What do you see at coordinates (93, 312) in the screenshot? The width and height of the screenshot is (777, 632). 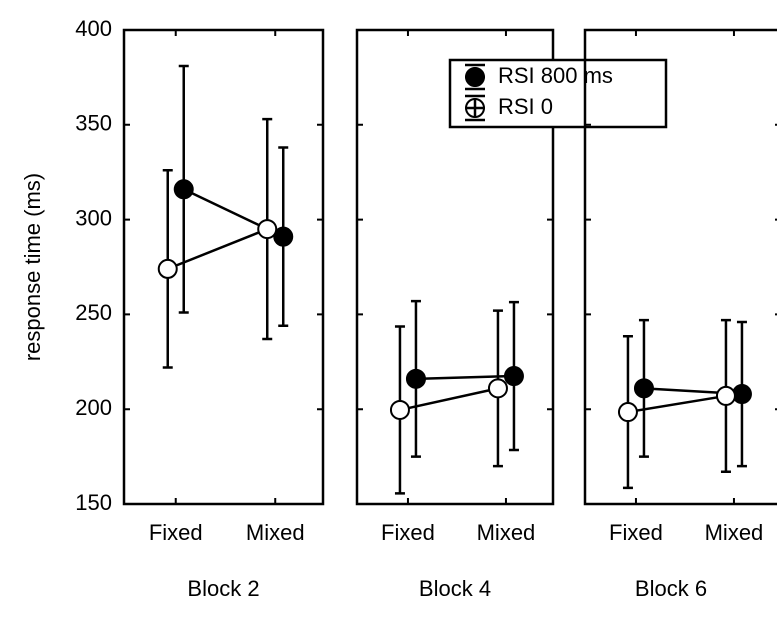 I see `y-tick-label: 250` at bounding box center [93, 312].